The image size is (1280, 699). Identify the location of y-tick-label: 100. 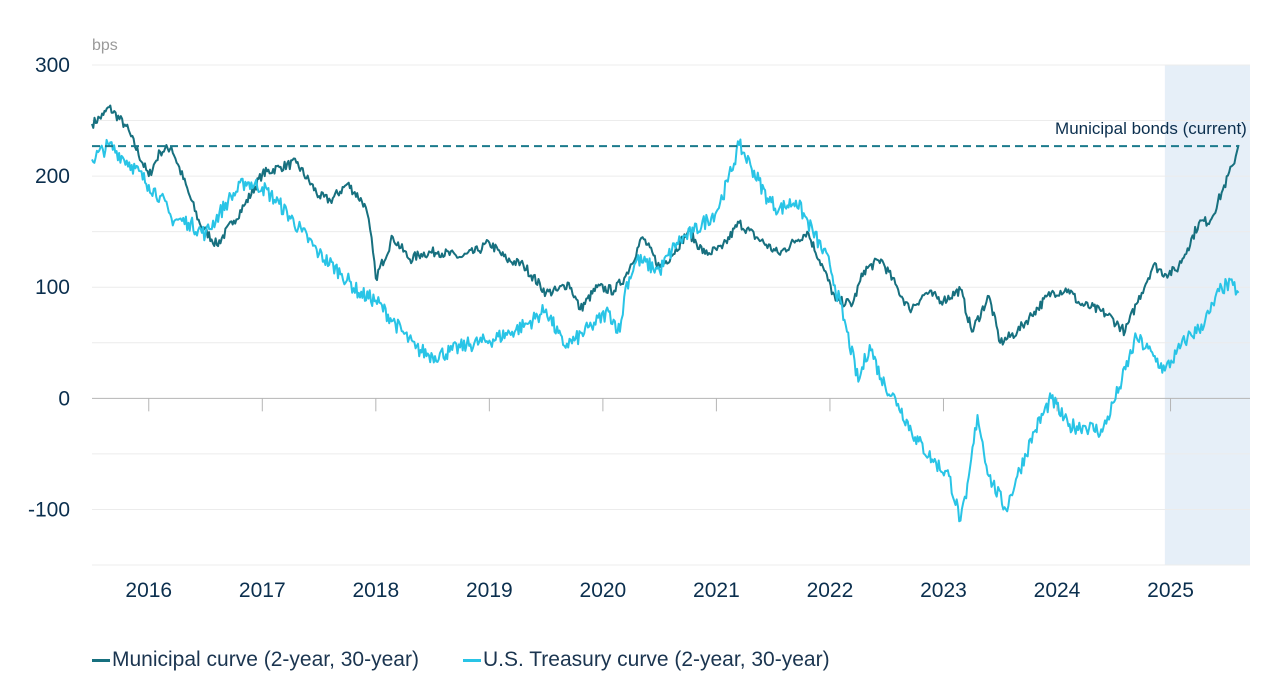
(52, 287).